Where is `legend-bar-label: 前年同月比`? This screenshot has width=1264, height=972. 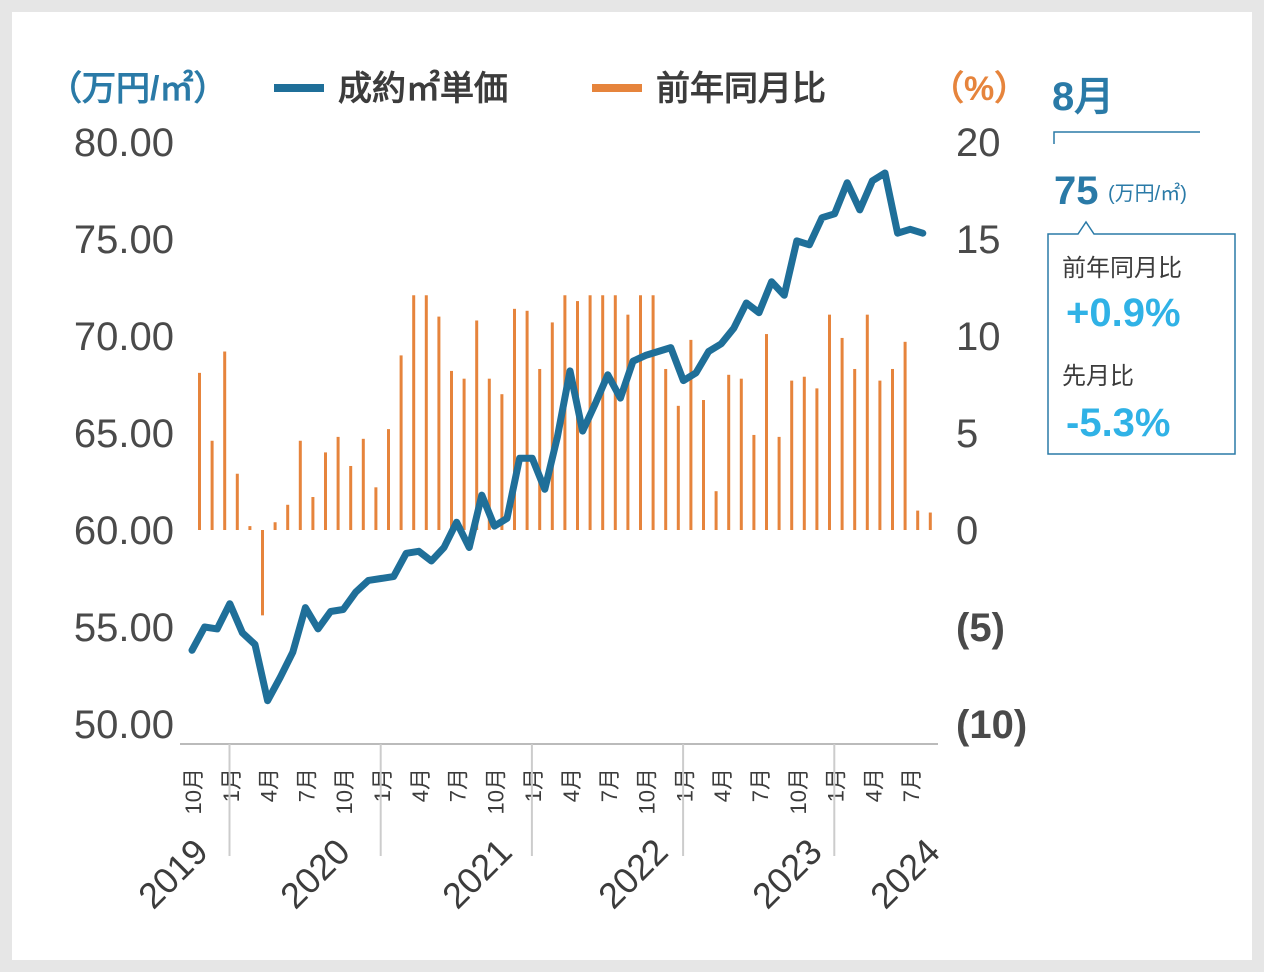
legend-bar-label: 前年同月比 is located at coordinates (741, 89).